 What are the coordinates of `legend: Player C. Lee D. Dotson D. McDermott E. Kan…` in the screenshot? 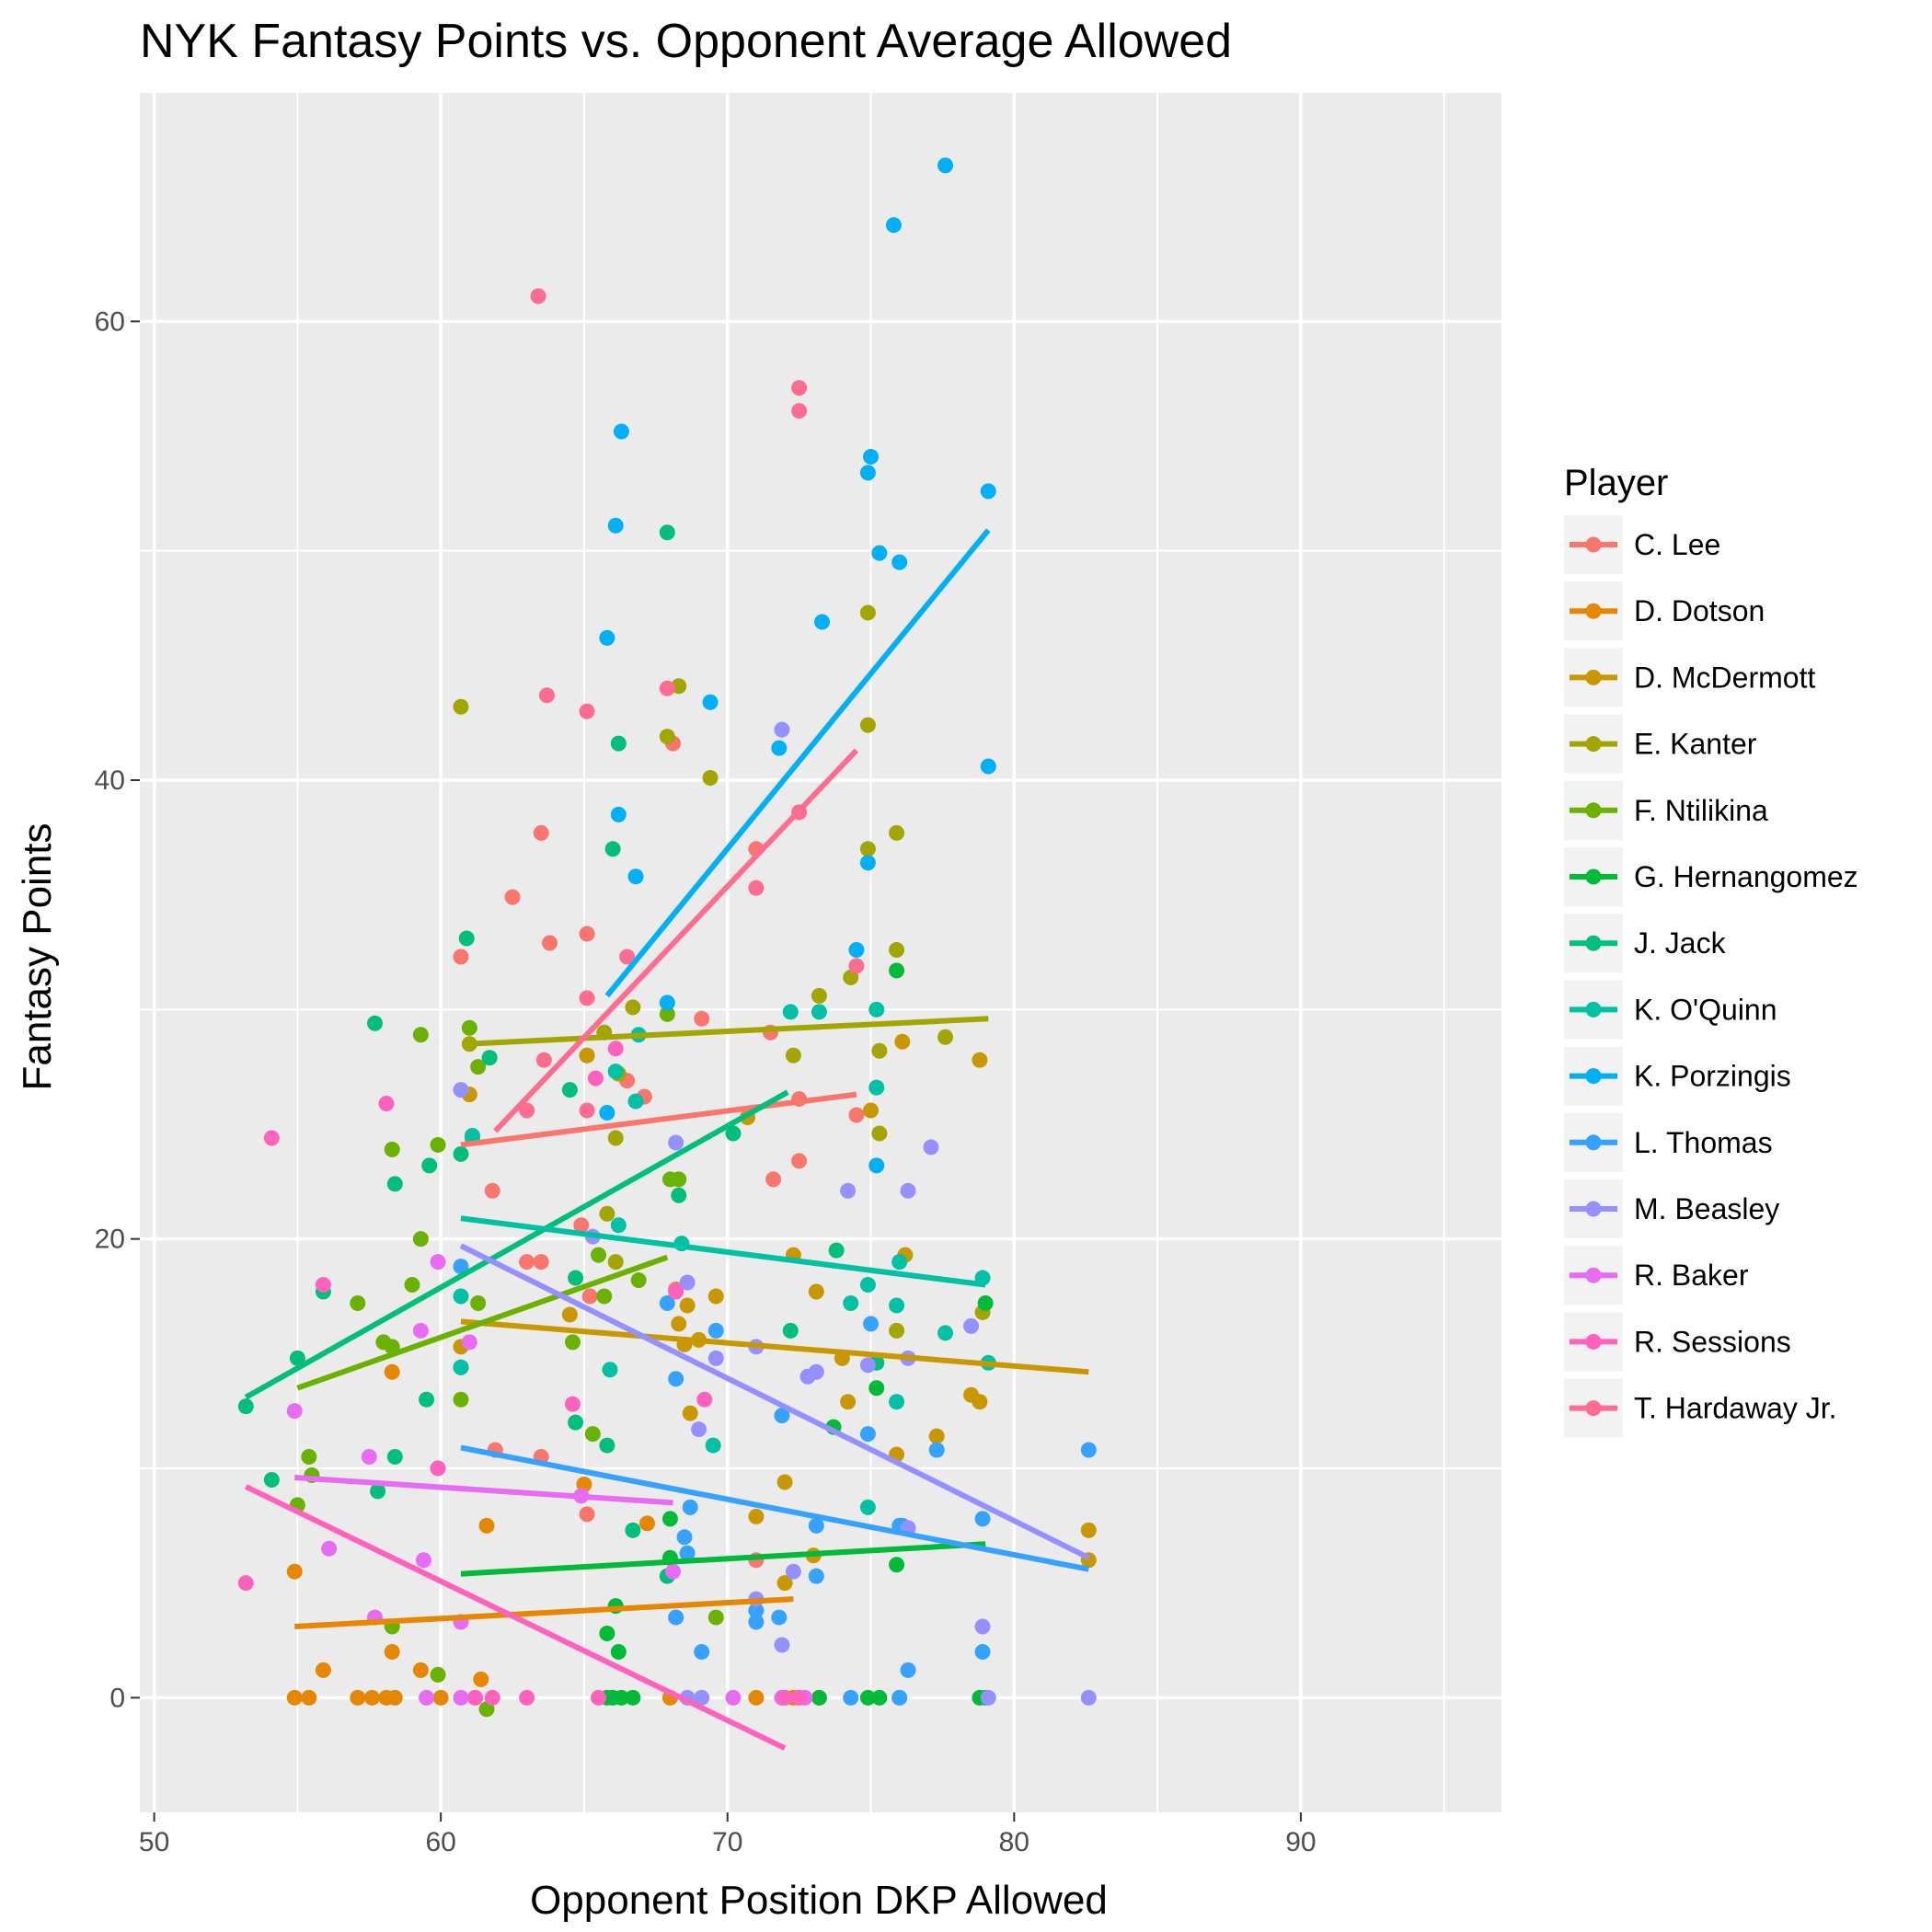 It's located at (1711, 951).